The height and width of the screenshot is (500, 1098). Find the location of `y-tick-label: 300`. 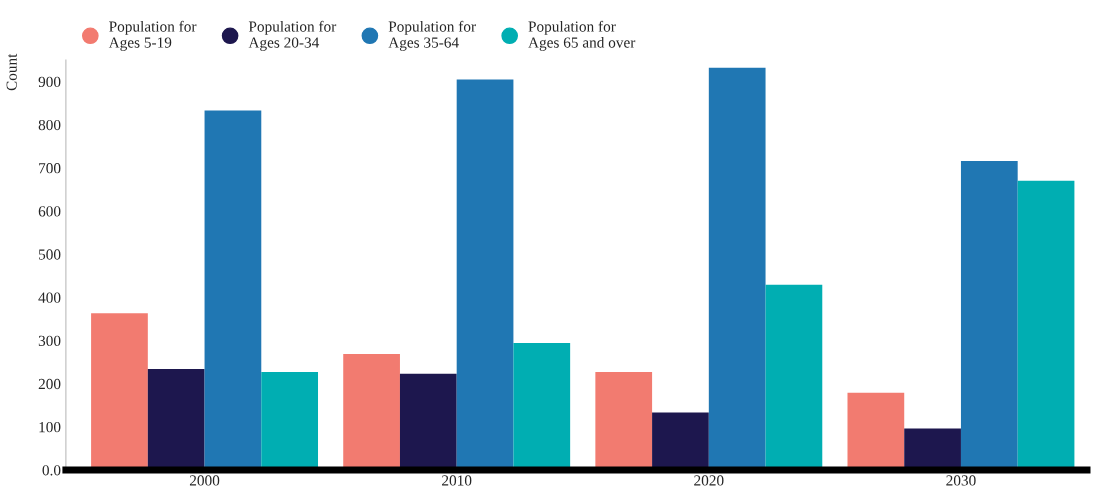

y-tick-label: 300 is located at coordinates (49, 340).